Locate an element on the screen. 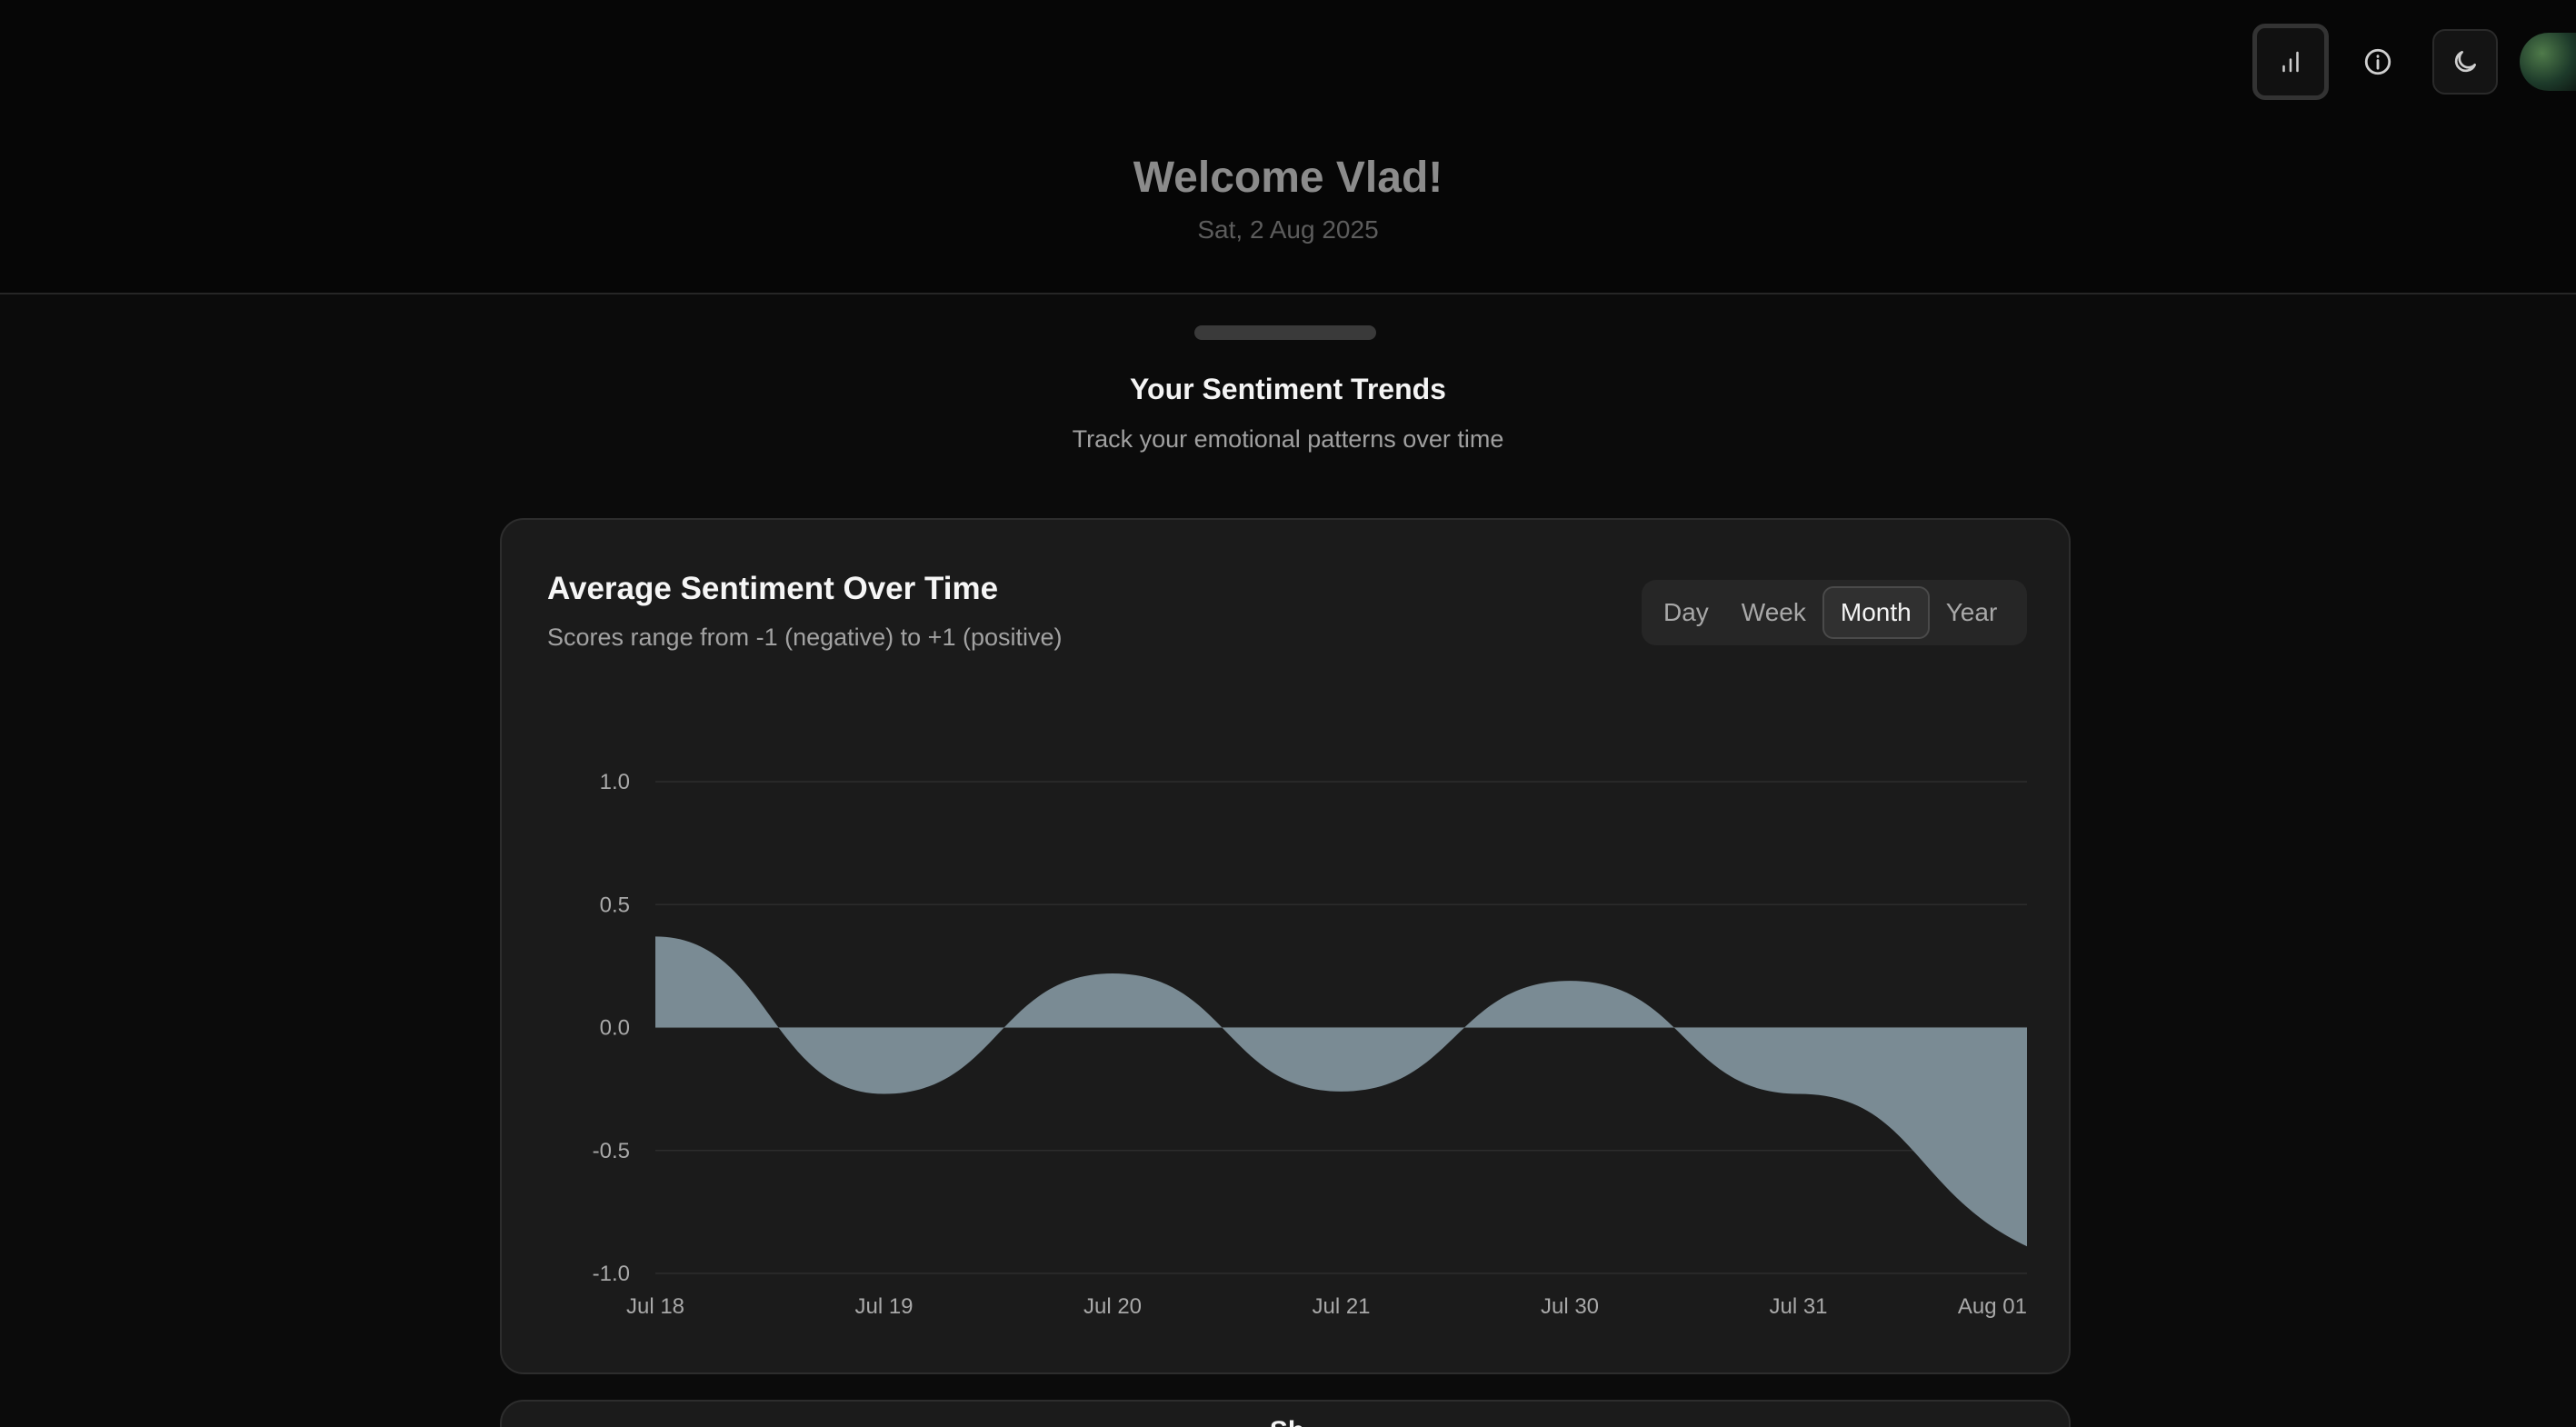 This screenshot has height=1427, width=2576. y-tick-label: -0.5 is located at coordinates (611, 1151).